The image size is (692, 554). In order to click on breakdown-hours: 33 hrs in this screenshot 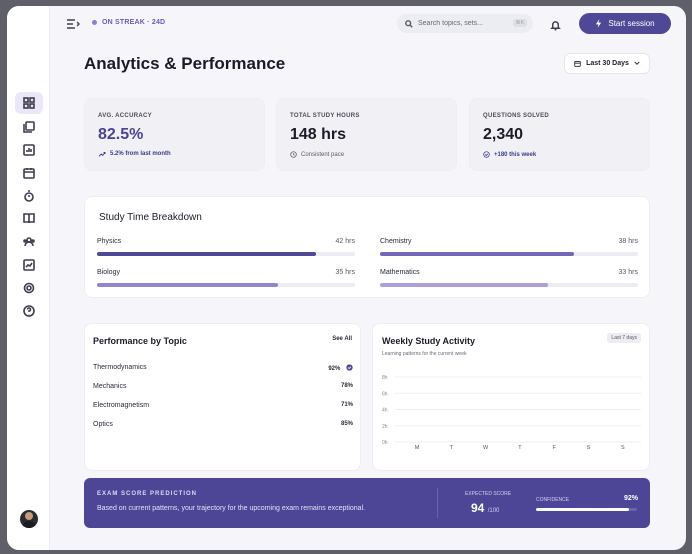, I will do `click(628, 272)`.